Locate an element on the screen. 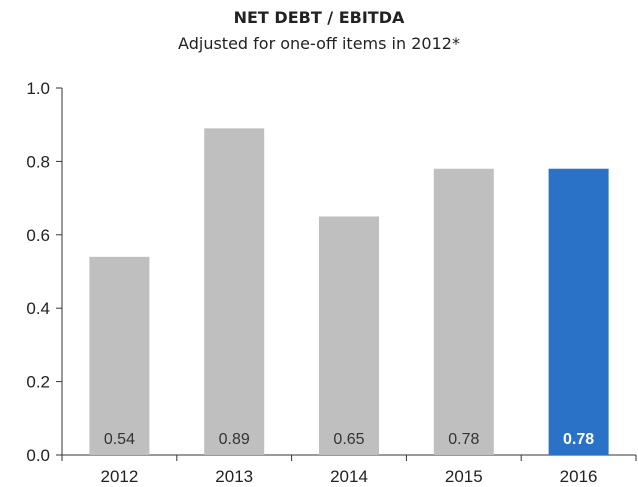 This screenshot has width=638, height=487. data-label-2016: 0.78 is located at coordinates (578, 439).